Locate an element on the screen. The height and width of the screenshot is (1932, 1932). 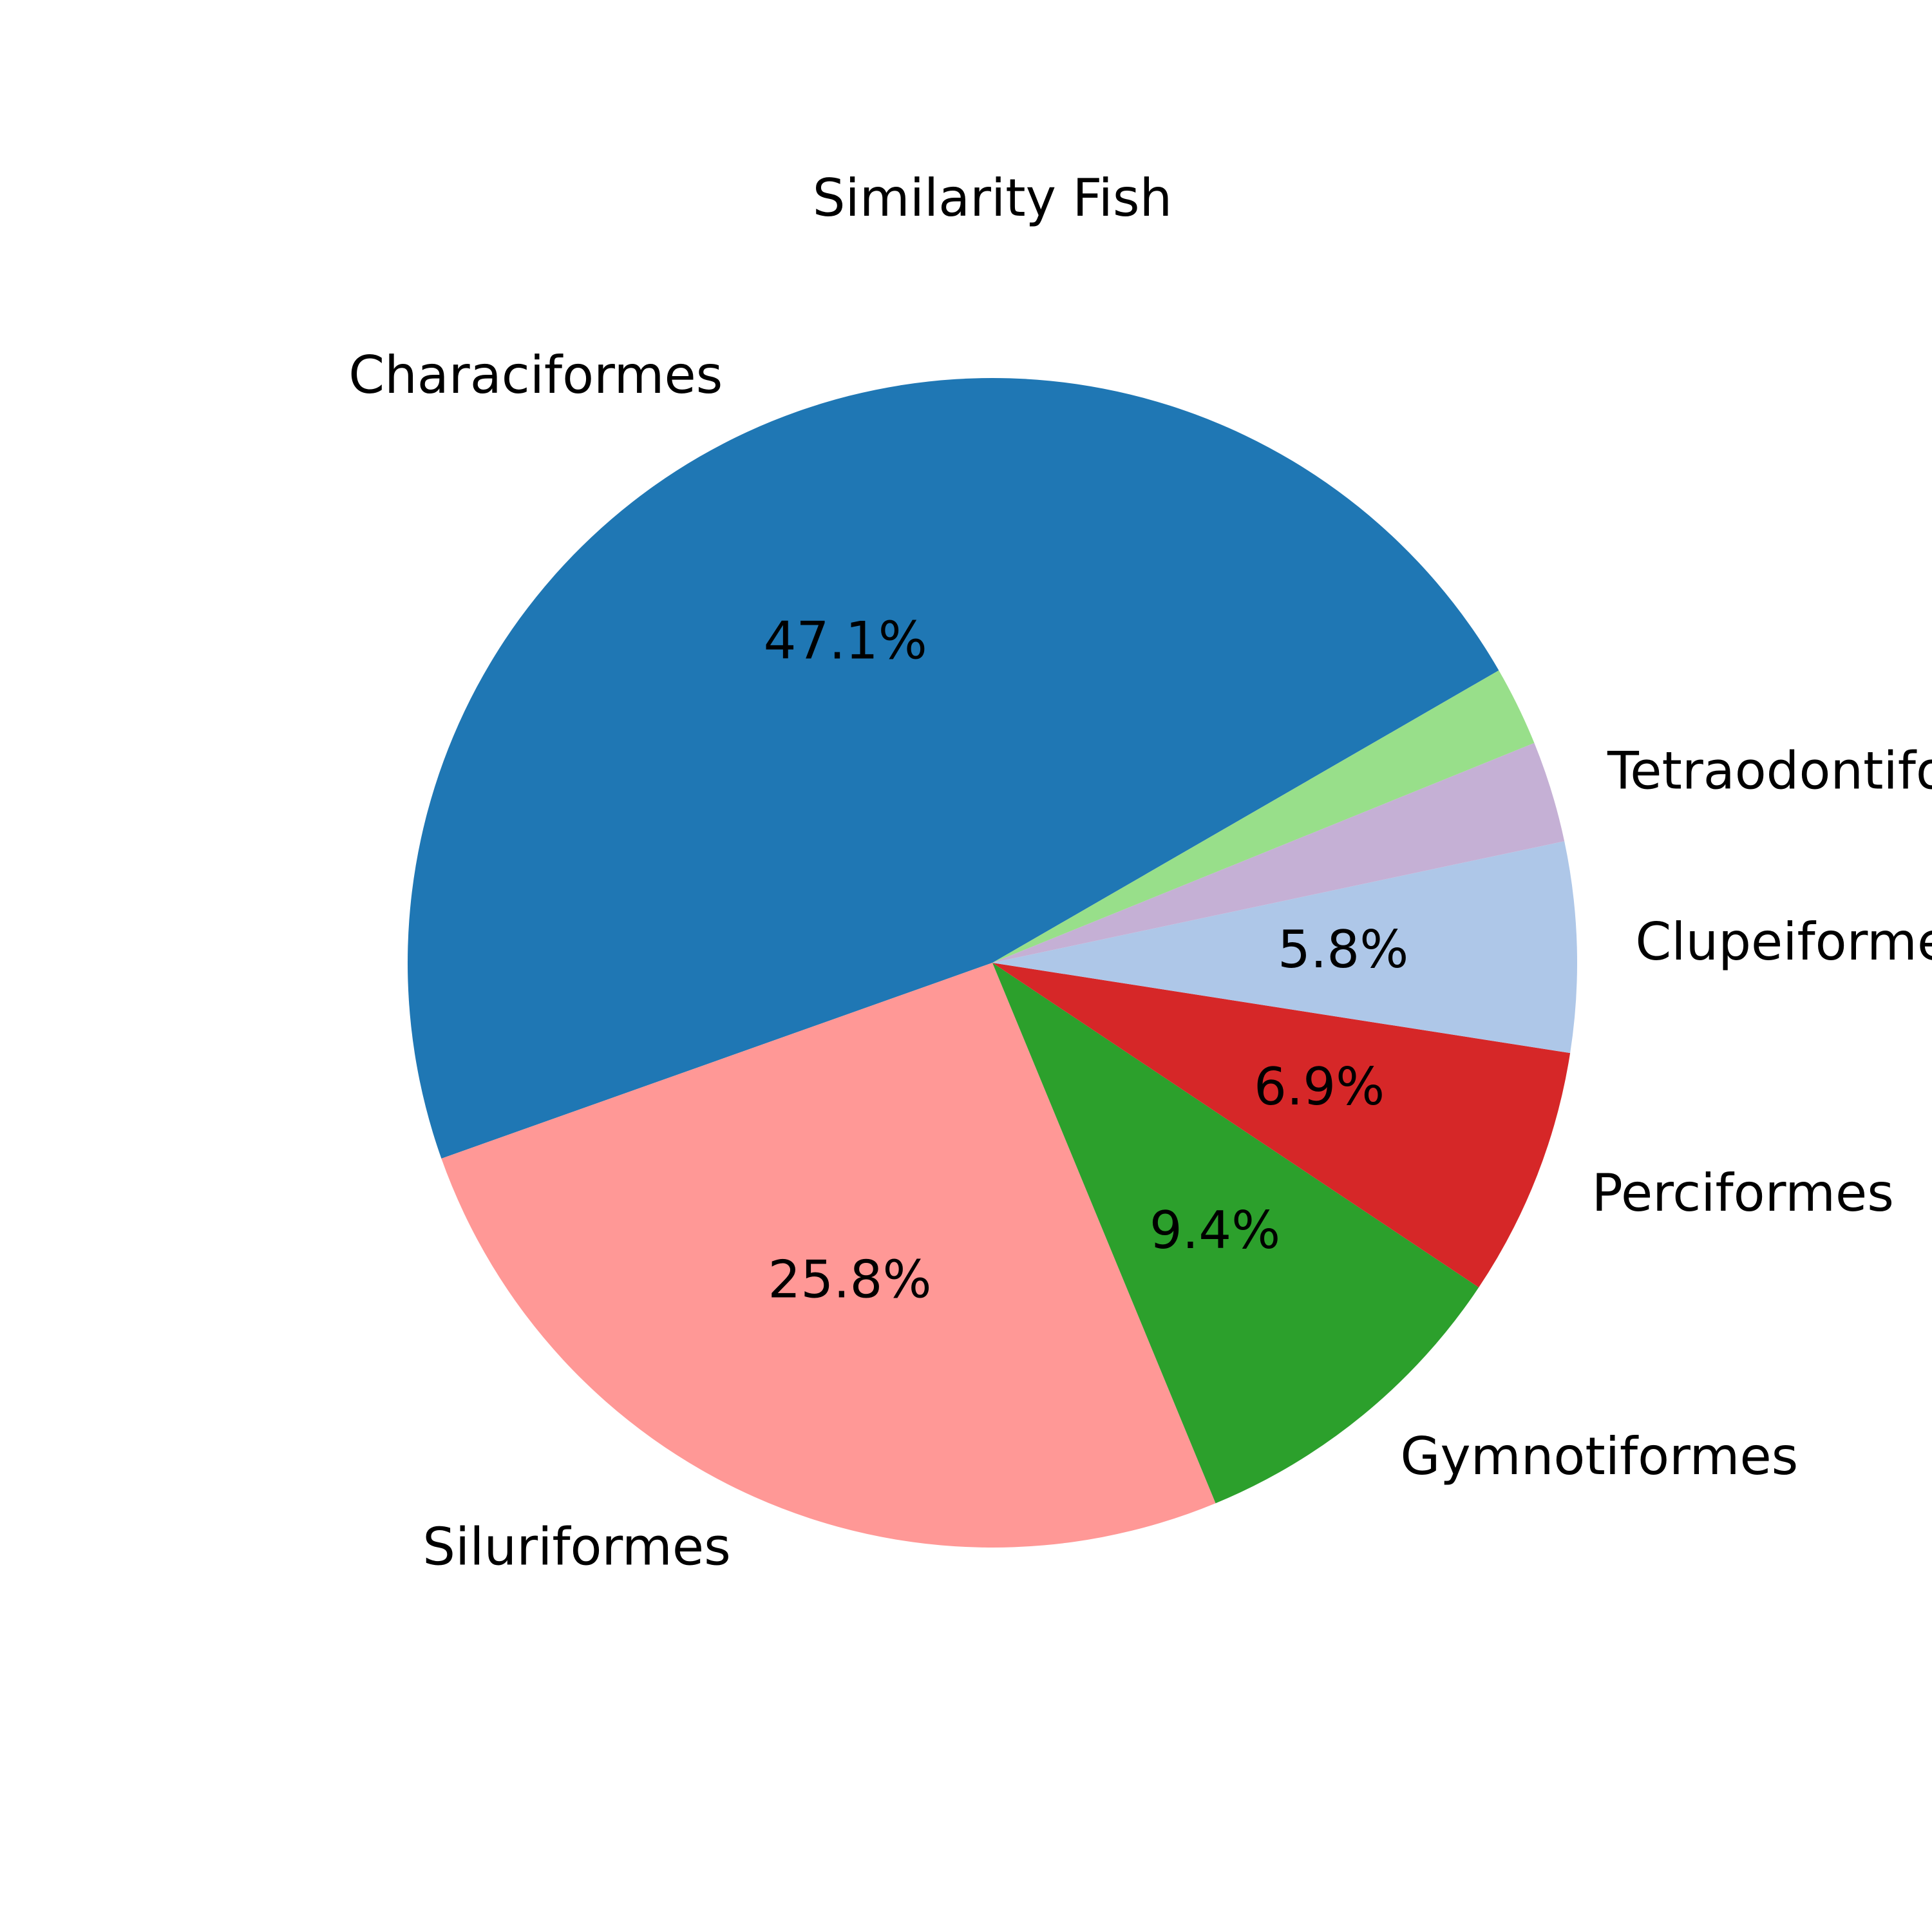
slice-label-siluriformes: Siluriformes is located at coordinates (576, 1547).